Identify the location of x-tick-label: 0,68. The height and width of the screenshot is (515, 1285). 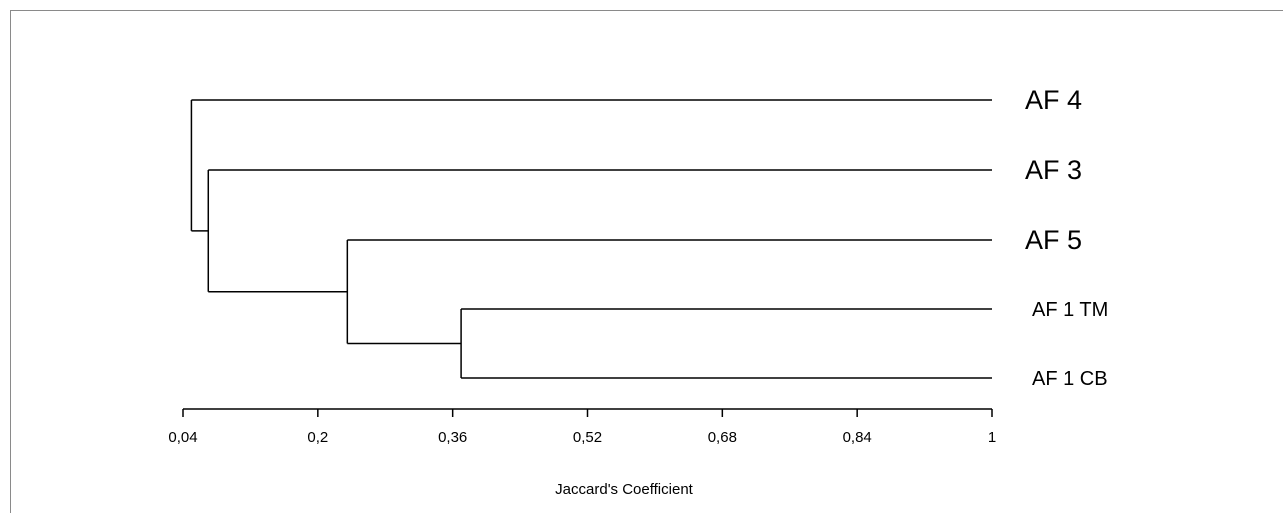
(722, 437).